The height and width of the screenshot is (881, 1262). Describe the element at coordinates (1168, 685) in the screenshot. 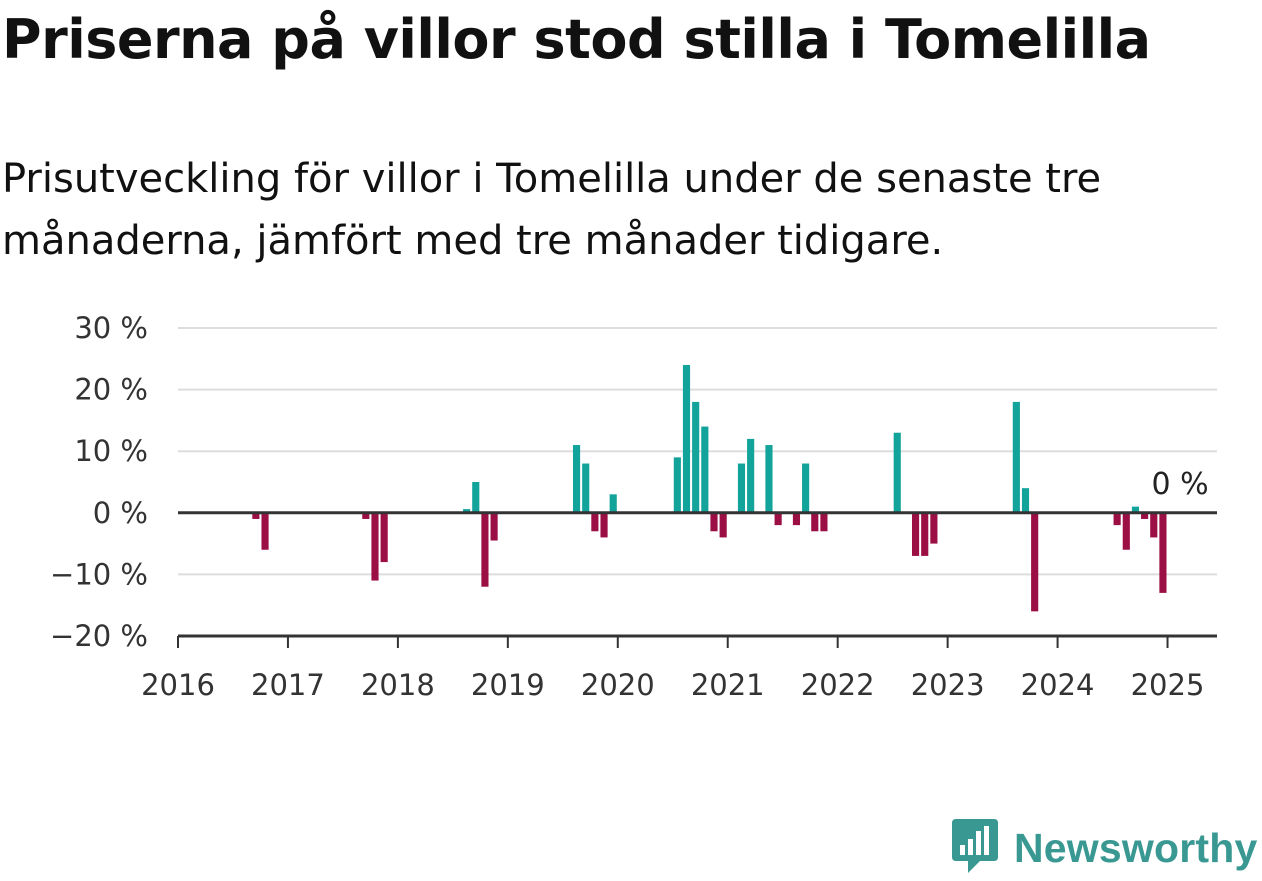

I see `x-tick-label: 2025` at that location.